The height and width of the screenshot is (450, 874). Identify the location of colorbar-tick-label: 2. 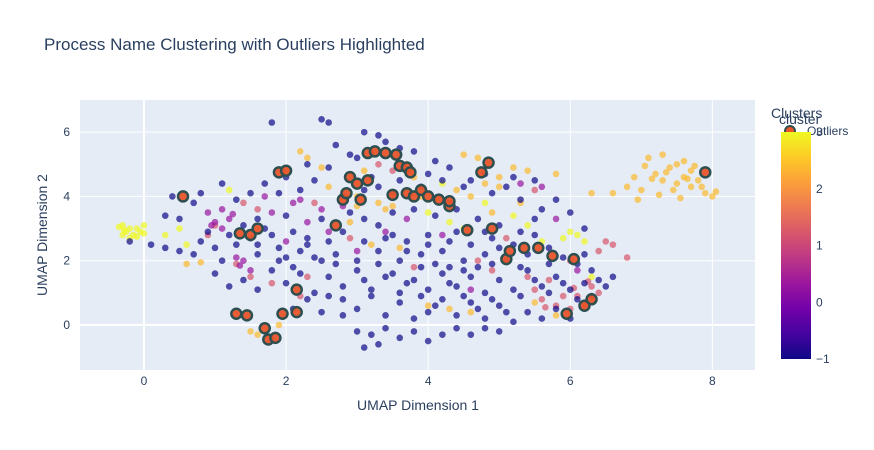
(819, 189).